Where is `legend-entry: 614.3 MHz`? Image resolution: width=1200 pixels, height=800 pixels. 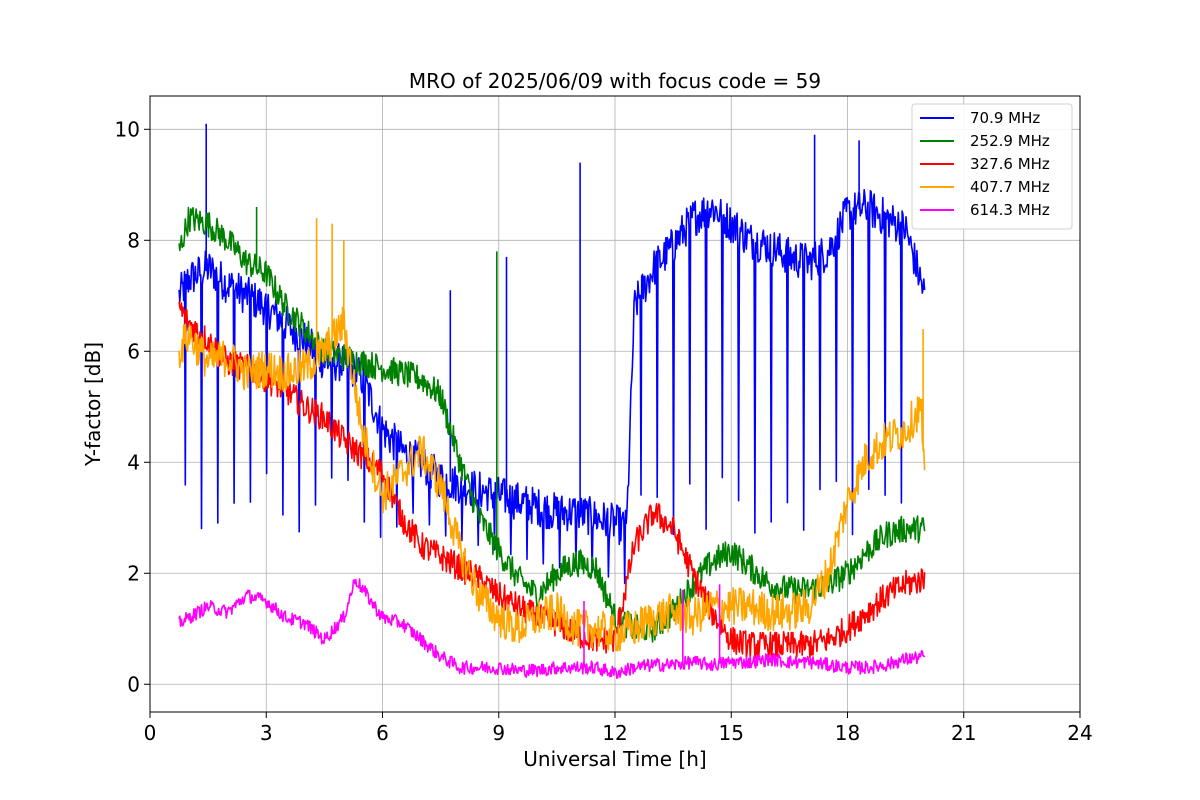 legend-entry: 614.3 MHz is located at coordinates (1010, 210).